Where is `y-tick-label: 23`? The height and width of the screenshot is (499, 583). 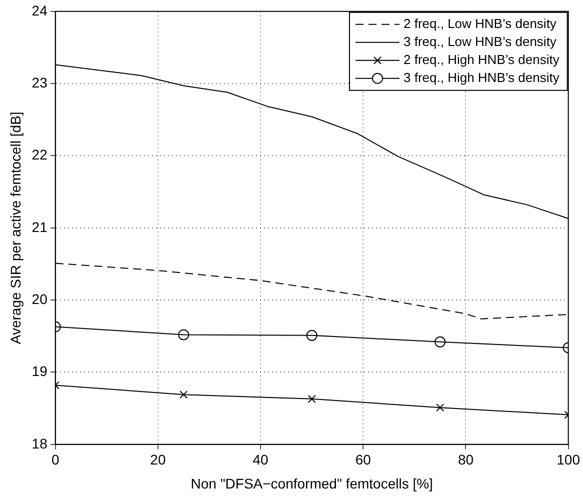
y-tick-label: 23 is located at coordinates (40, 82).